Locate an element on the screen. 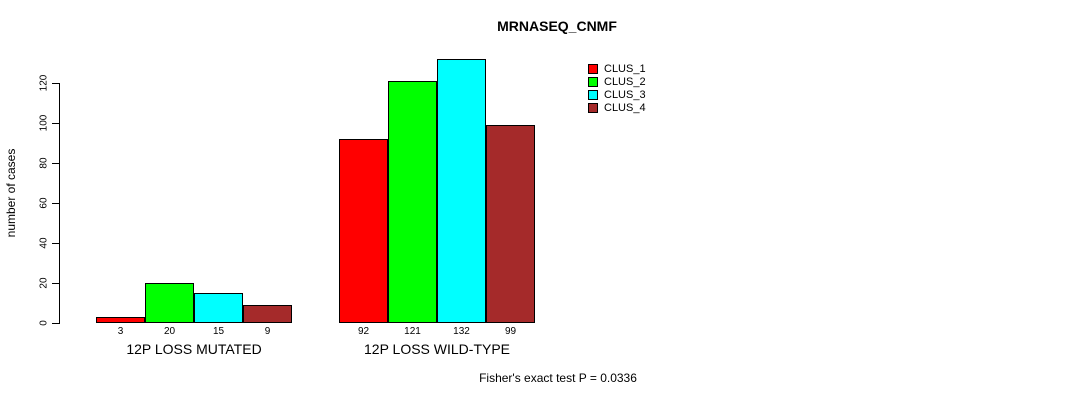 This screenshot has width=1090, height=400. bar-value-label: 92 is located at coordinates (363, 331).